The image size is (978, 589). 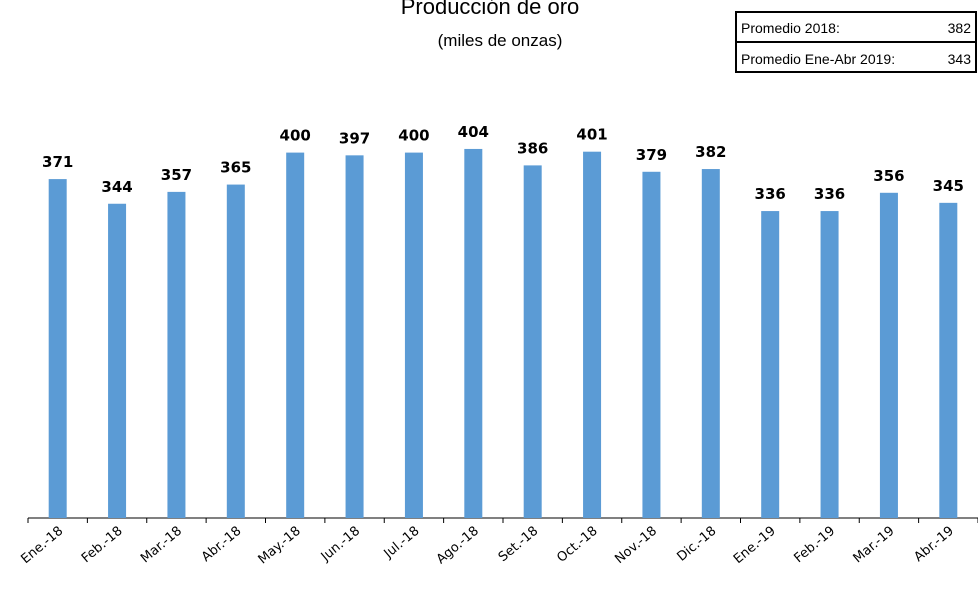 What do you see at coordinates (888, 176) in the screenshot?
I see `data-label: 356` at bounding box center [888, 176].